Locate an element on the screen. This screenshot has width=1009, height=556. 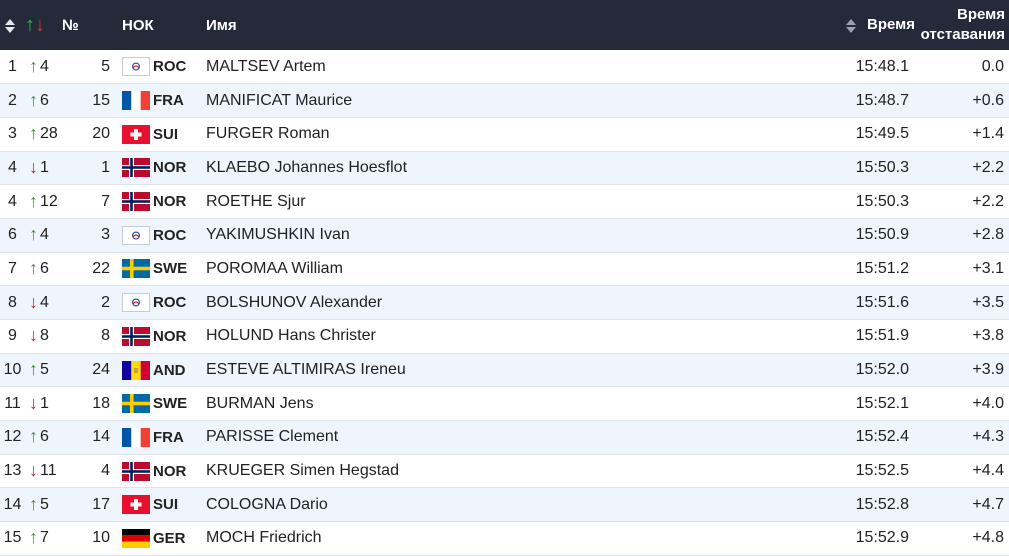
noc-cell: ROC is located at coordinates (164, 235).